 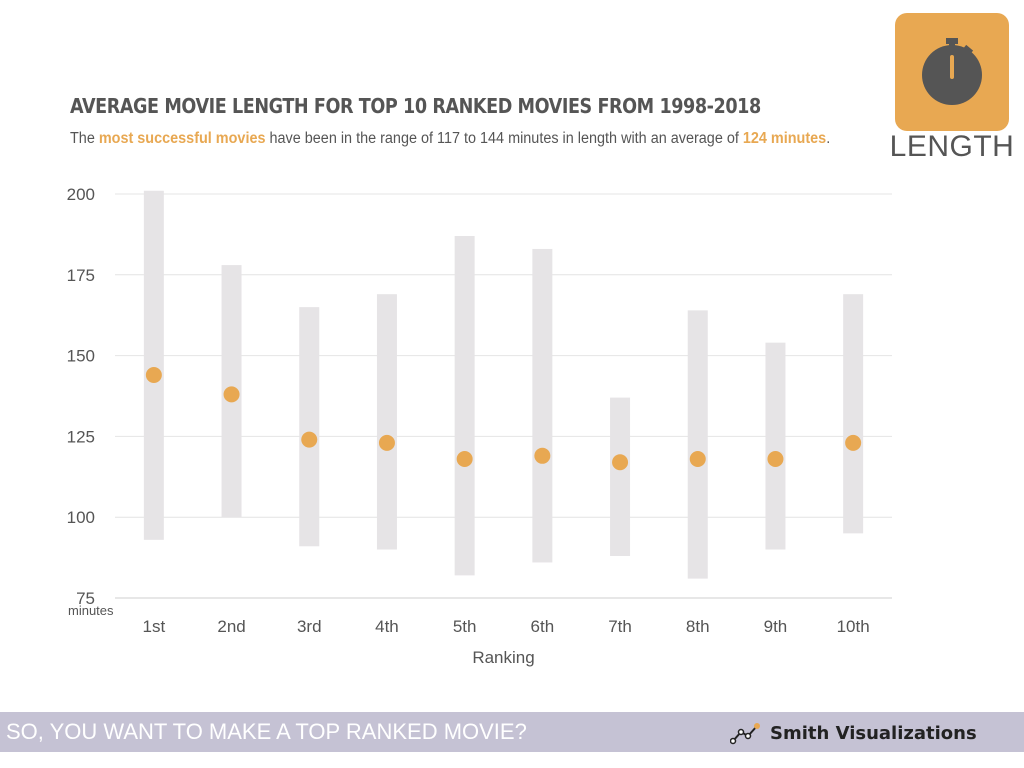 I want to click on subtitle-highlight-2: 124 minutes, so click(x=784, y=138).